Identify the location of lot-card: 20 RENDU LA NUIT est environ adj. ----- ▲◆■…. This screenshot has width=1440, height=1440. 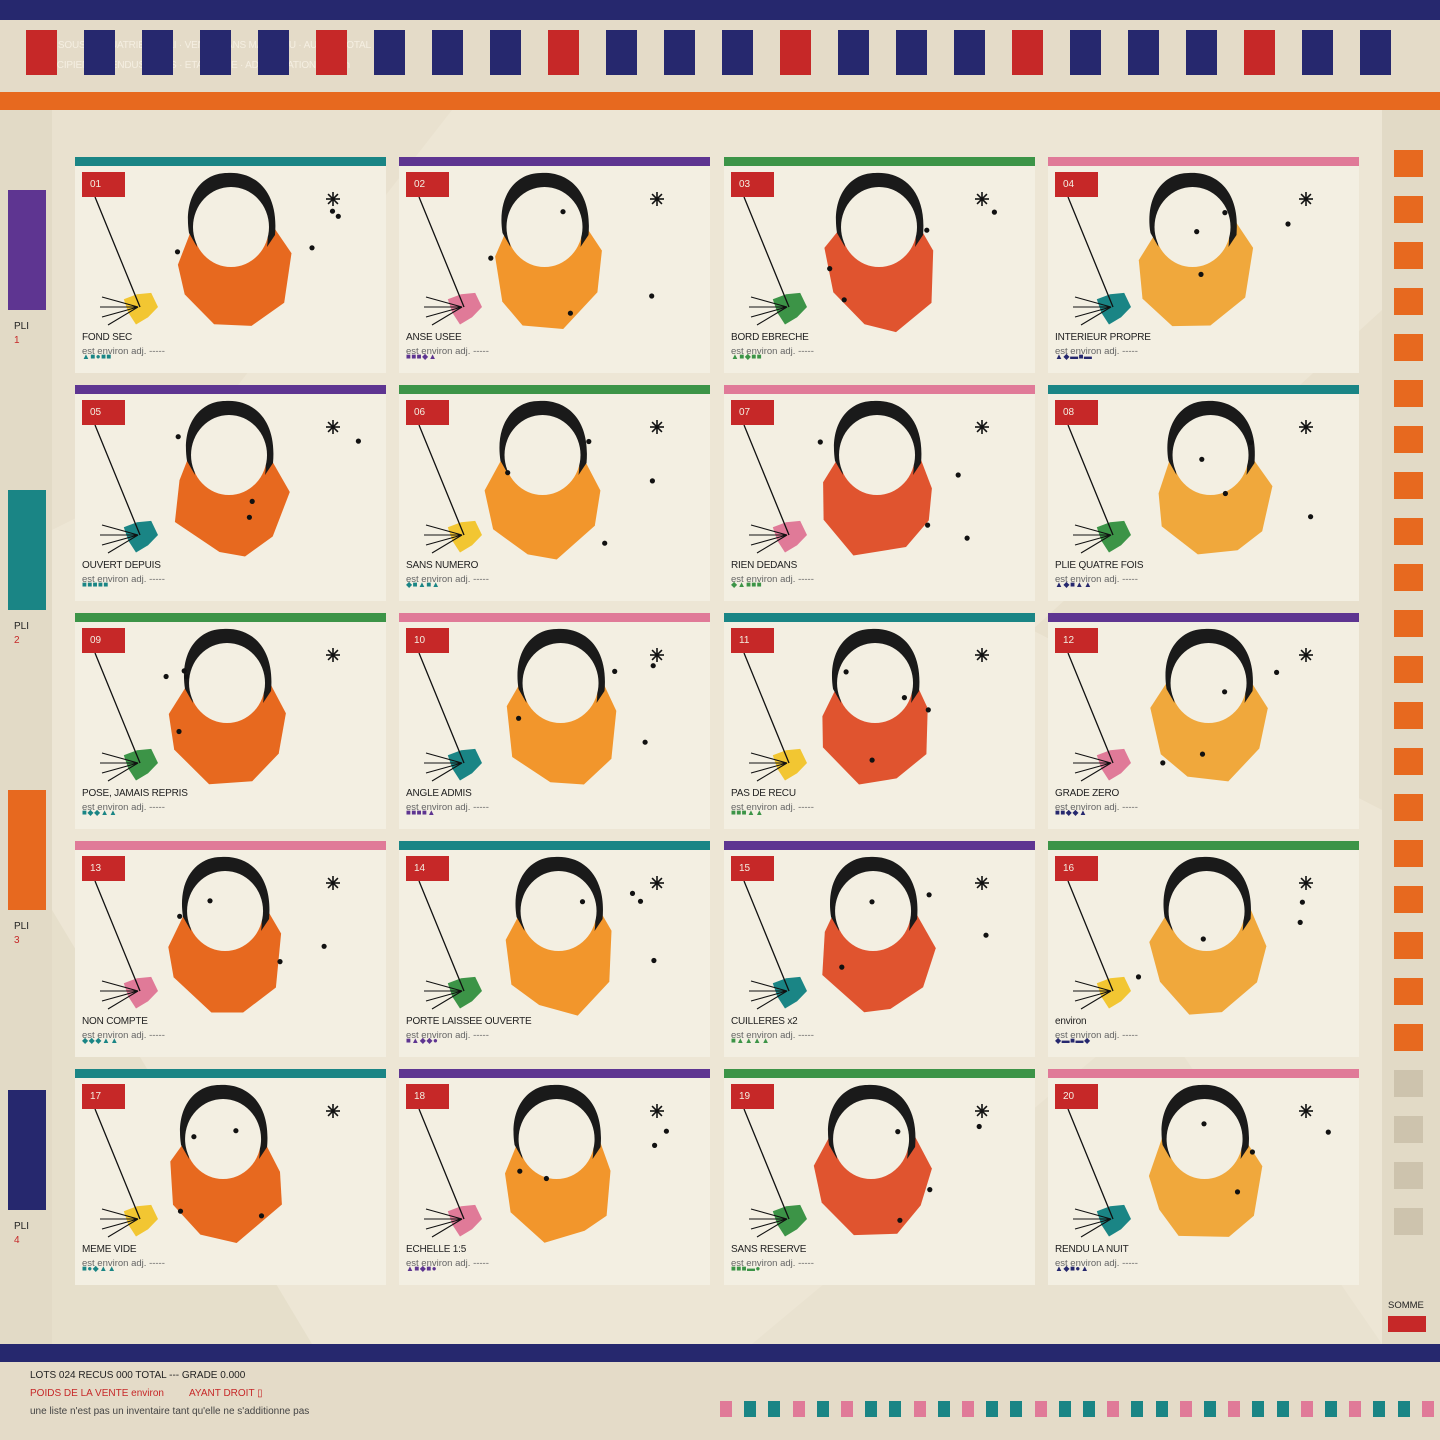
(1203, 1177).